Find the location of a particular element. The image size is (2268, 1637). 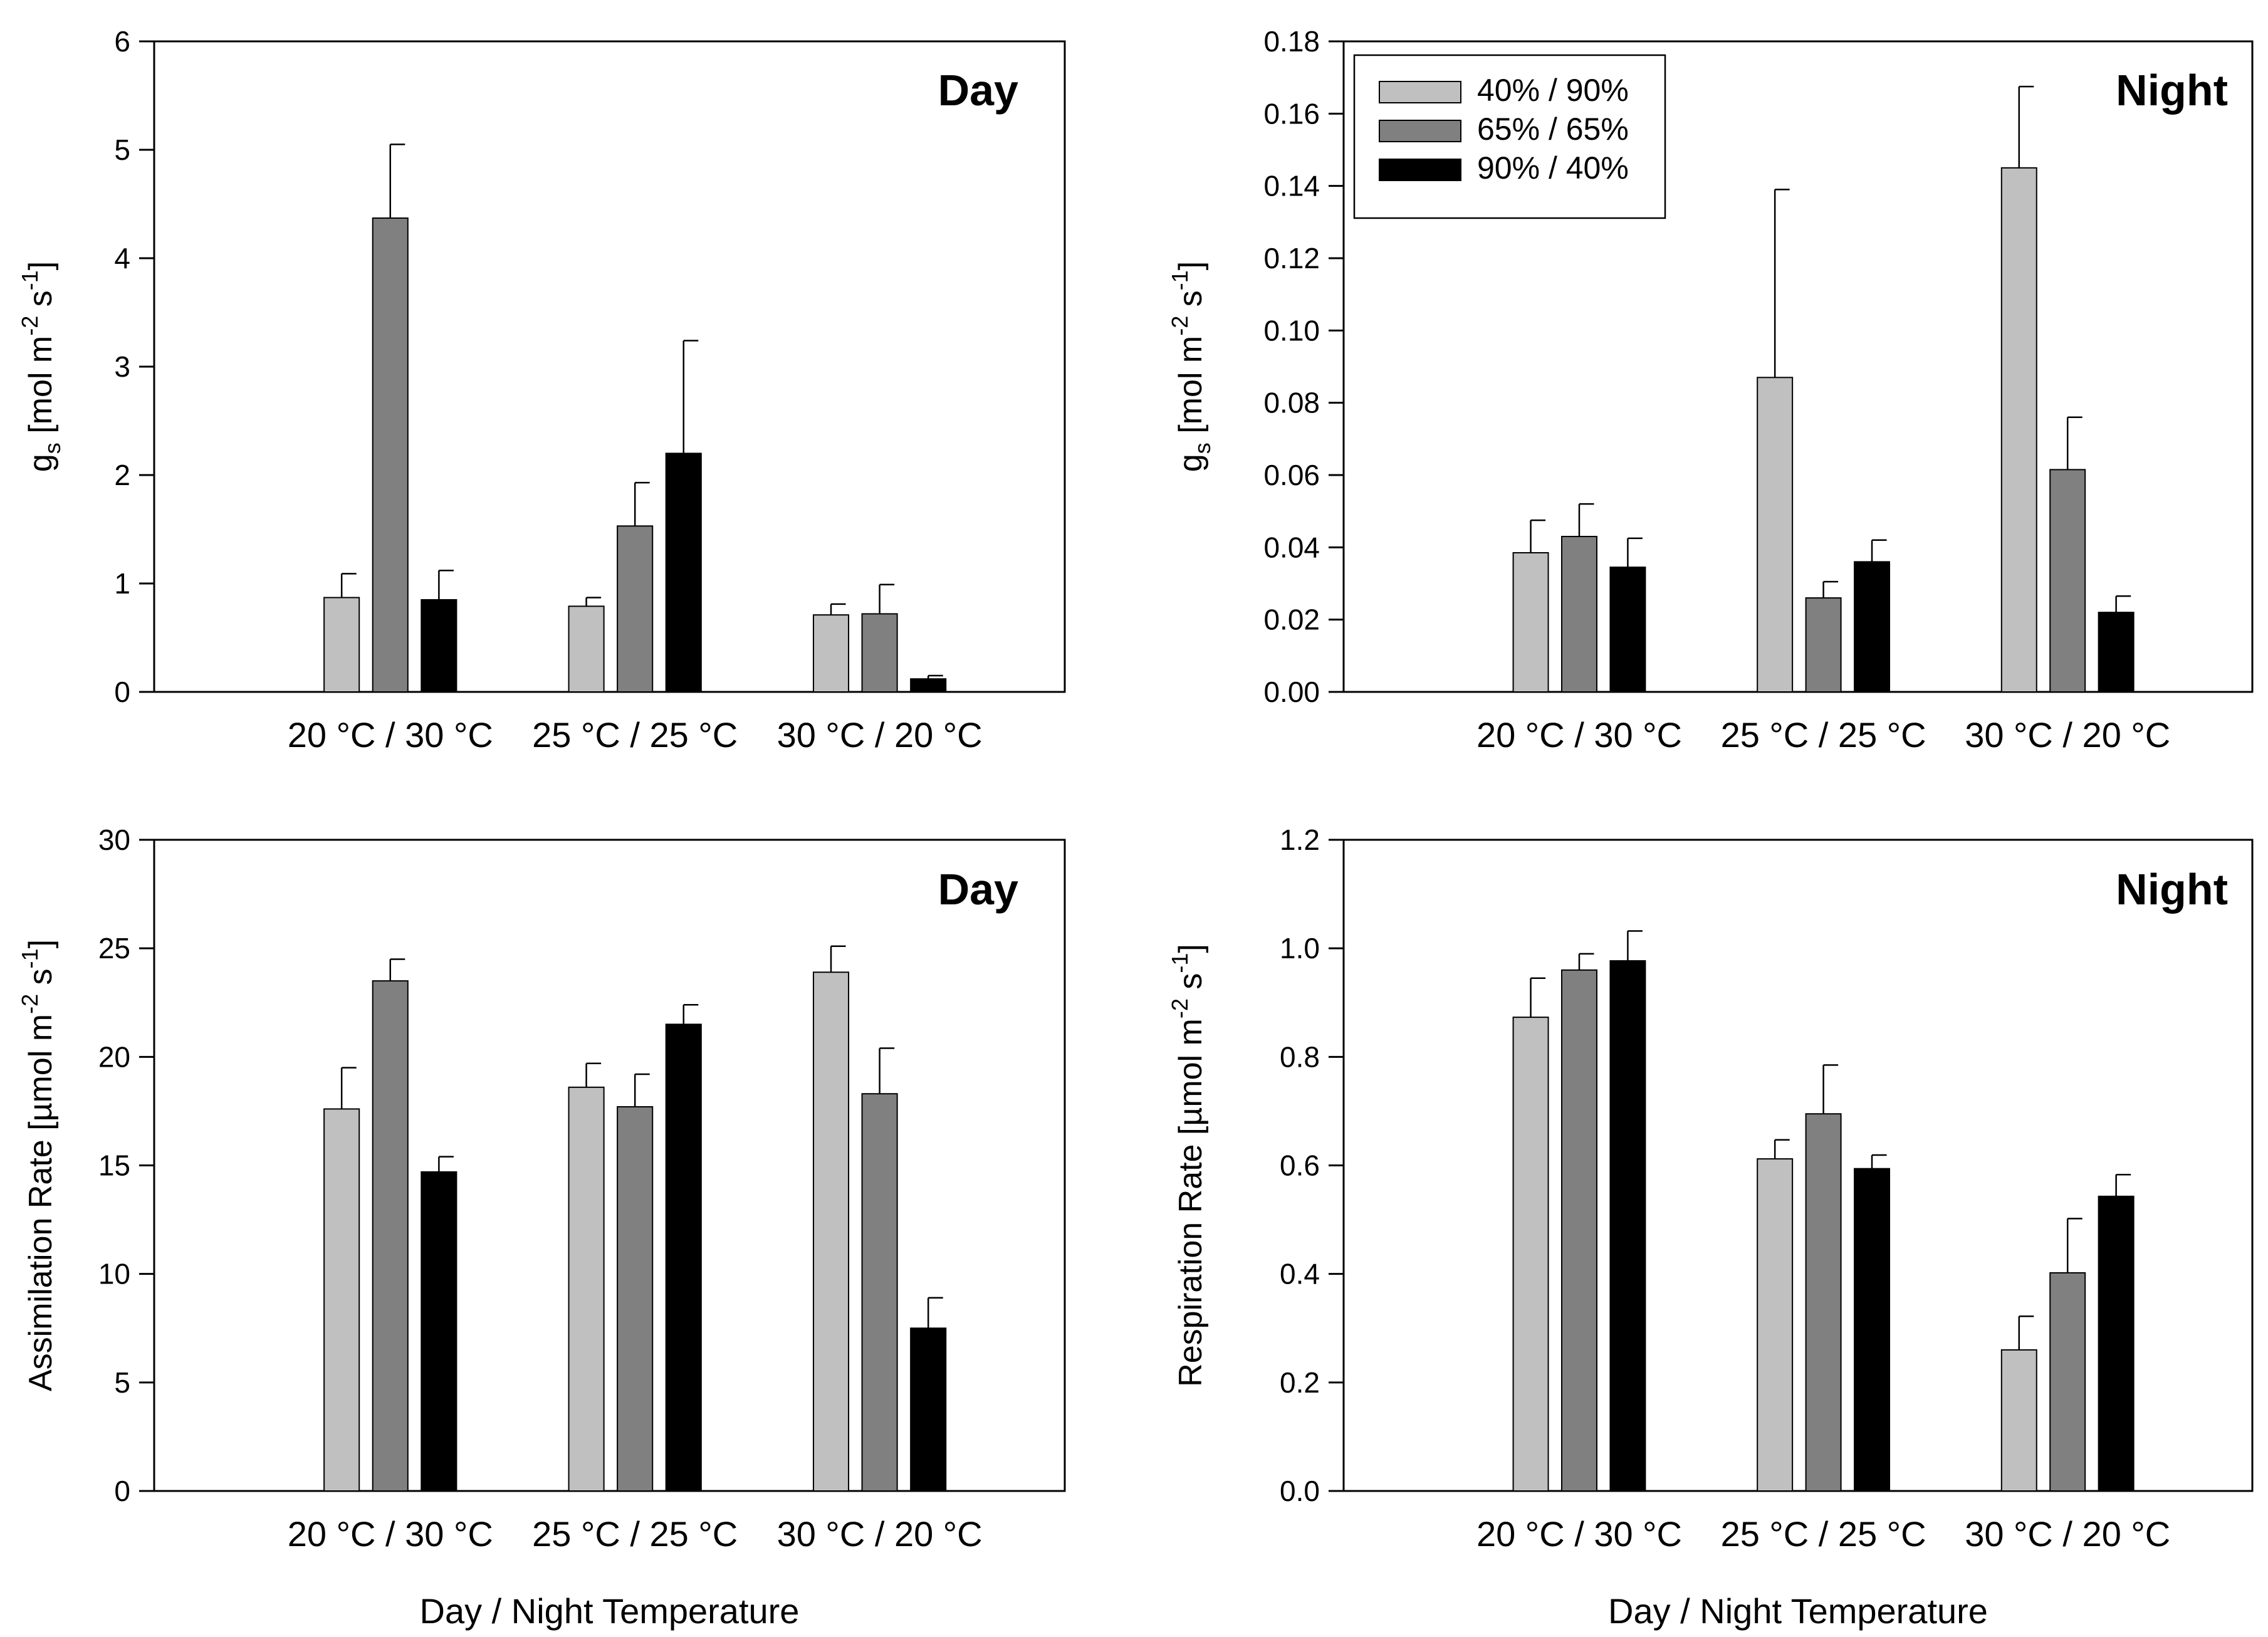

y-tick-label: 1.2 is located at coordinates (1300, 840).